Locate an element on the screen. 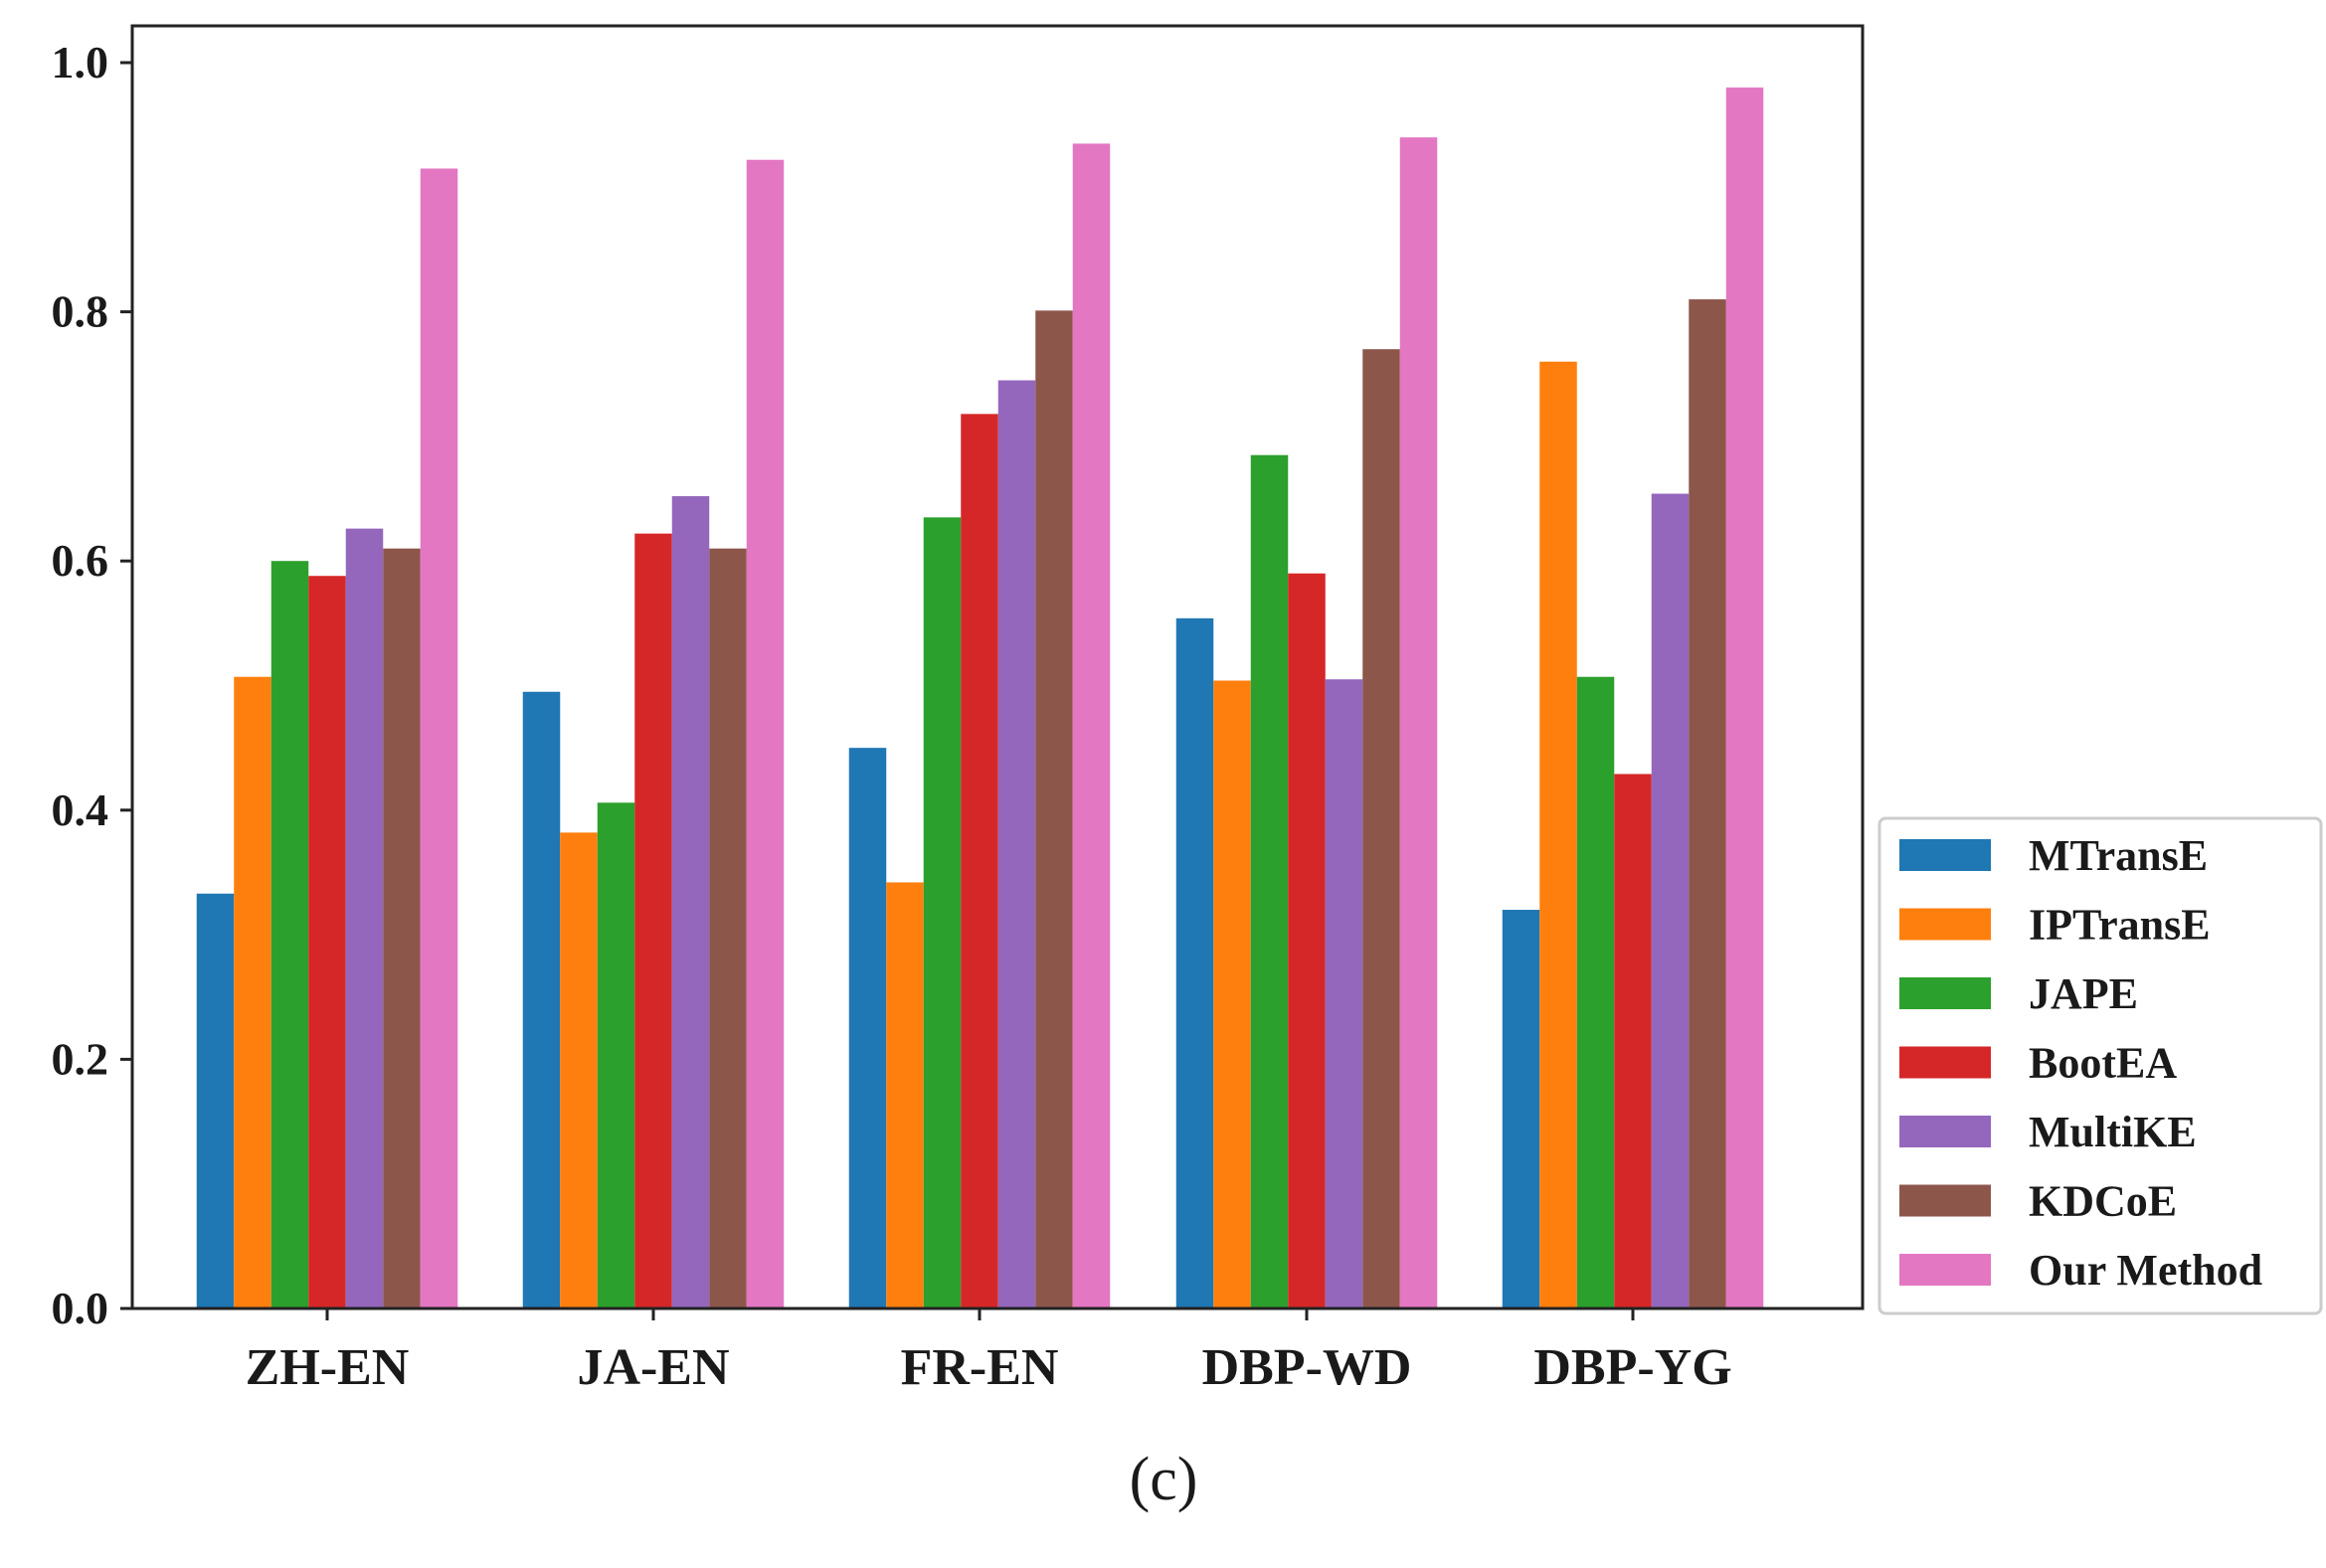 Image resolution: width=2326 pixels, height=1568 pixels. figure-caption: (c) is located at coordinates (1164, 1479).